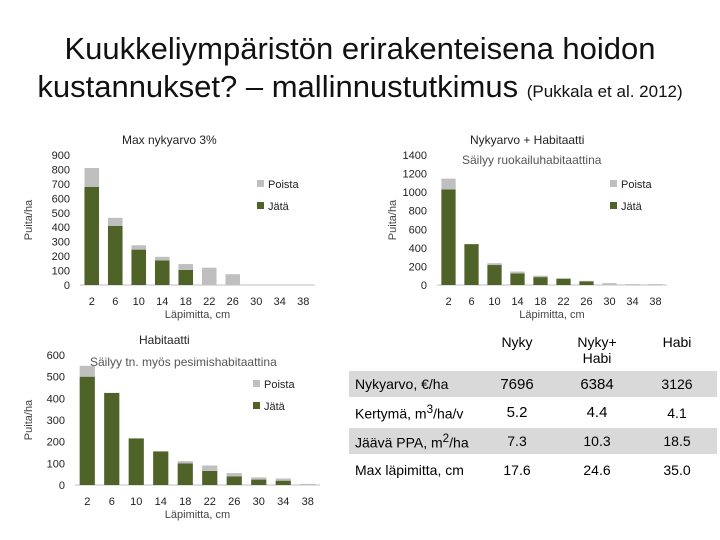 This screenshot has width=720, height=540. What do you see at coordinates (61, 272) in the screenshot?
I see `y-tick-label: 100` at bounding box center [61, 272].